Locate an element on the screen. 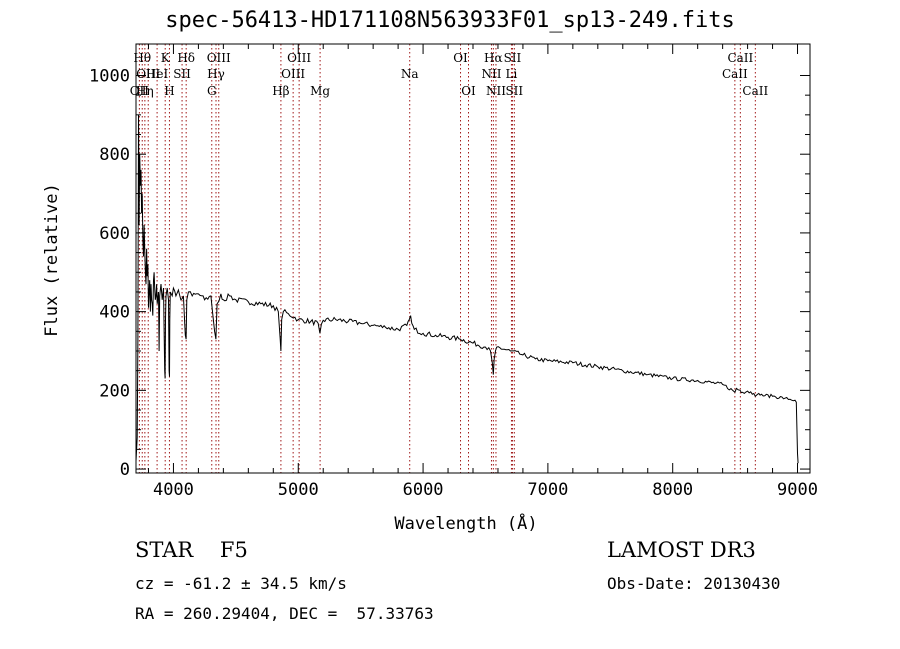 The height and width of the screenshot is (649, 900). ra-dec-coordinates: RA = 260.29404, DEC = 57.33763 is located at coordinates (284, 613).